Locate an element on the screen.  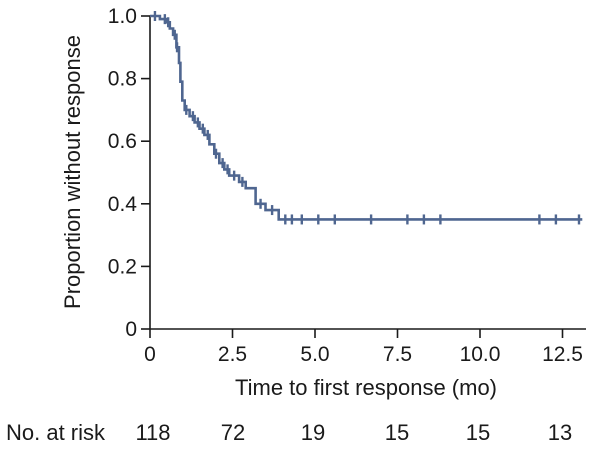
x-tick-label: 7.5 is located at coordinates (397, 354).